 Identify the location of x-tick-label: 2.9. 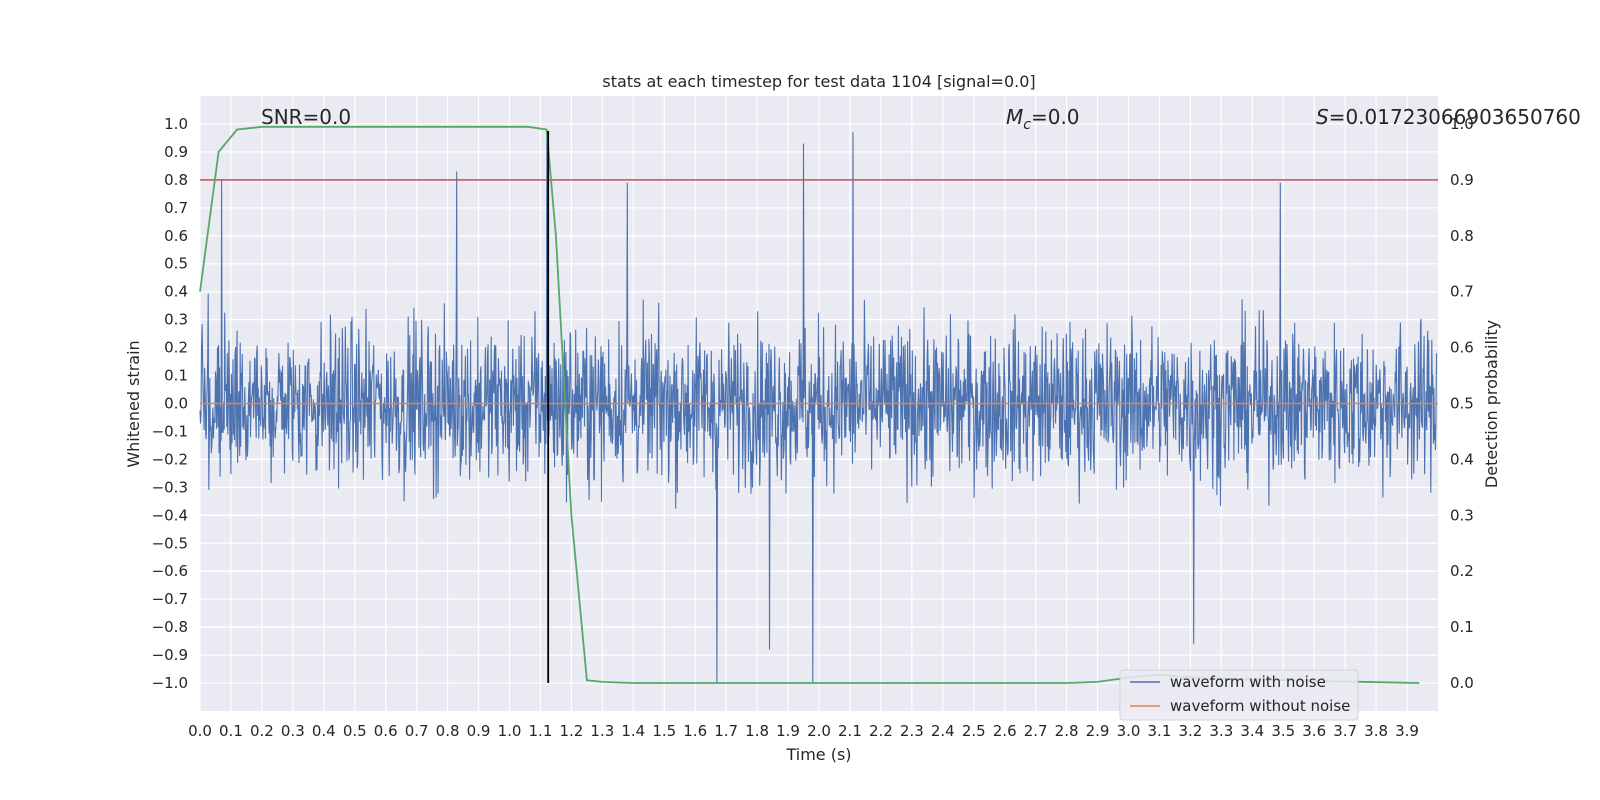
(1098, 731).